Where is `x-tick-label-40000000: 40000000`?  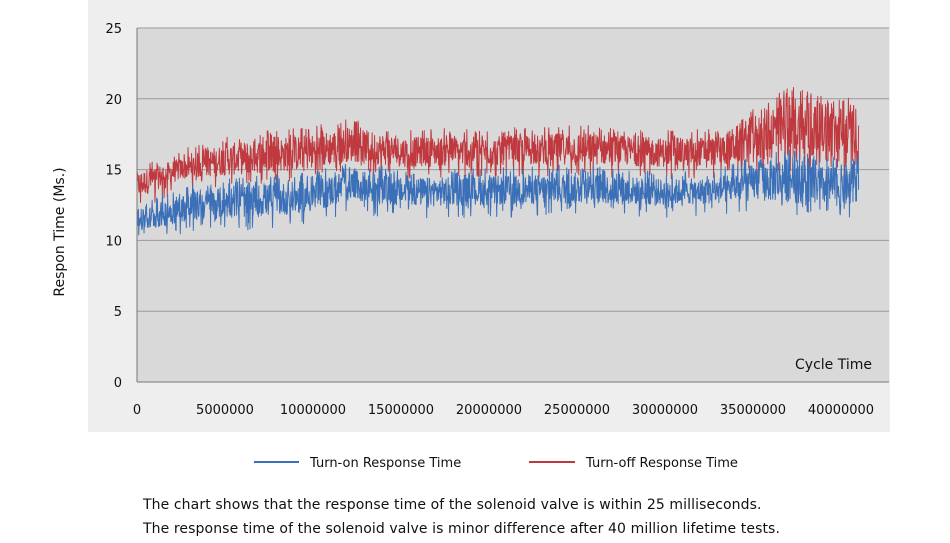 x-tick-label-40000000: 40000000 is located at coordinates (841, 410).